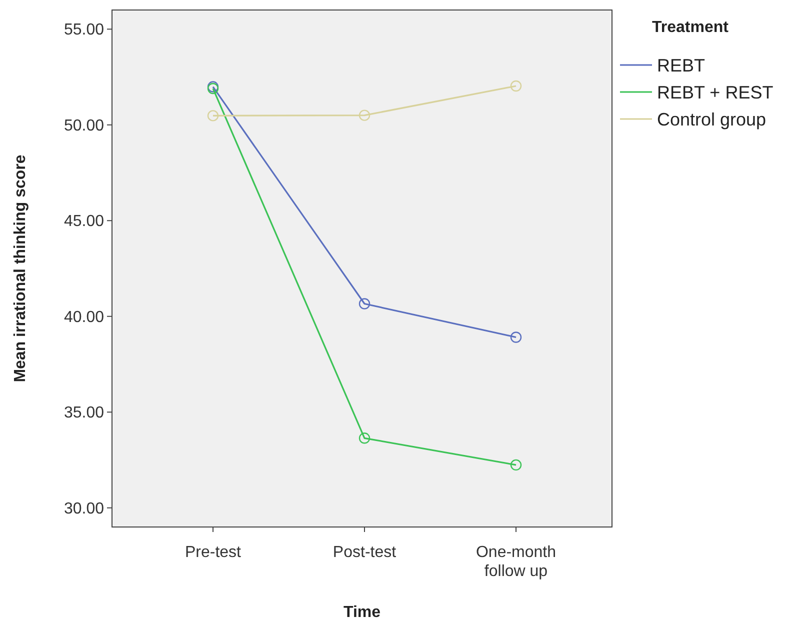 The image size is (794, 624). I want to click on legend-title: Treatment, so click(691, 27).